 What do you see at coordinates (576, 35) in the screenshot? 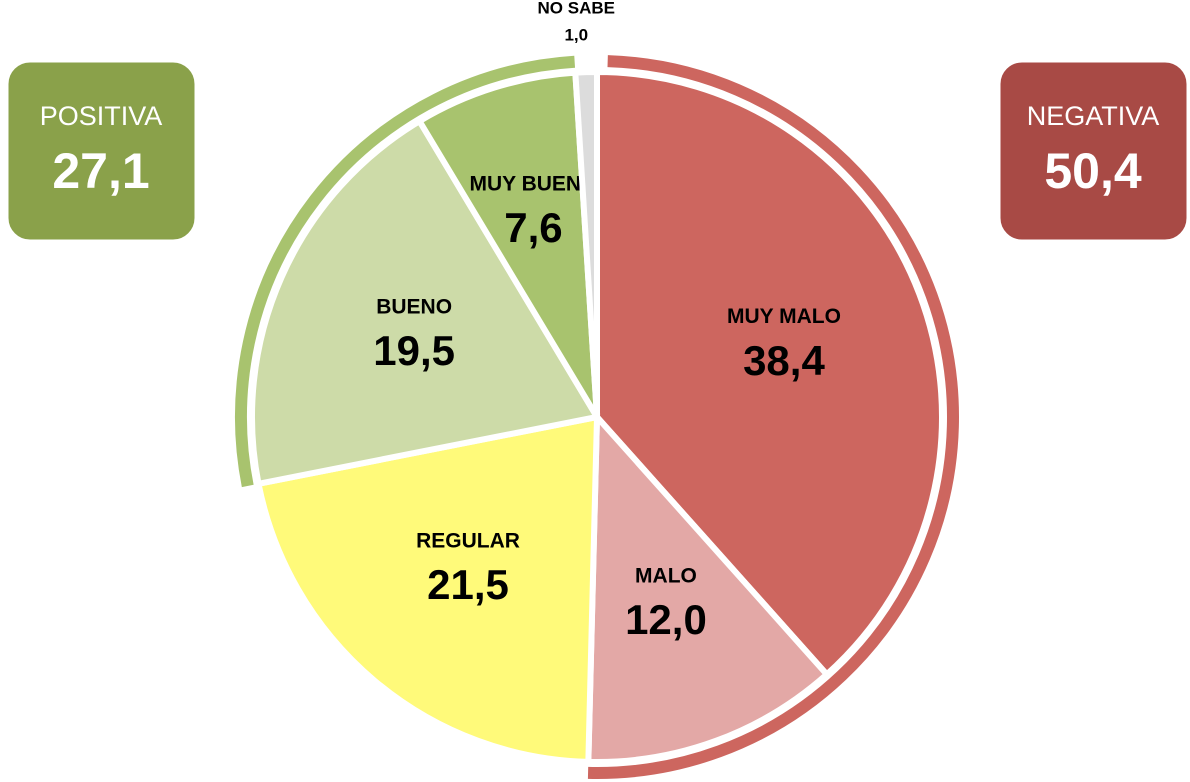
I see `value-label: 1,0` at bounding box center [576, 35].